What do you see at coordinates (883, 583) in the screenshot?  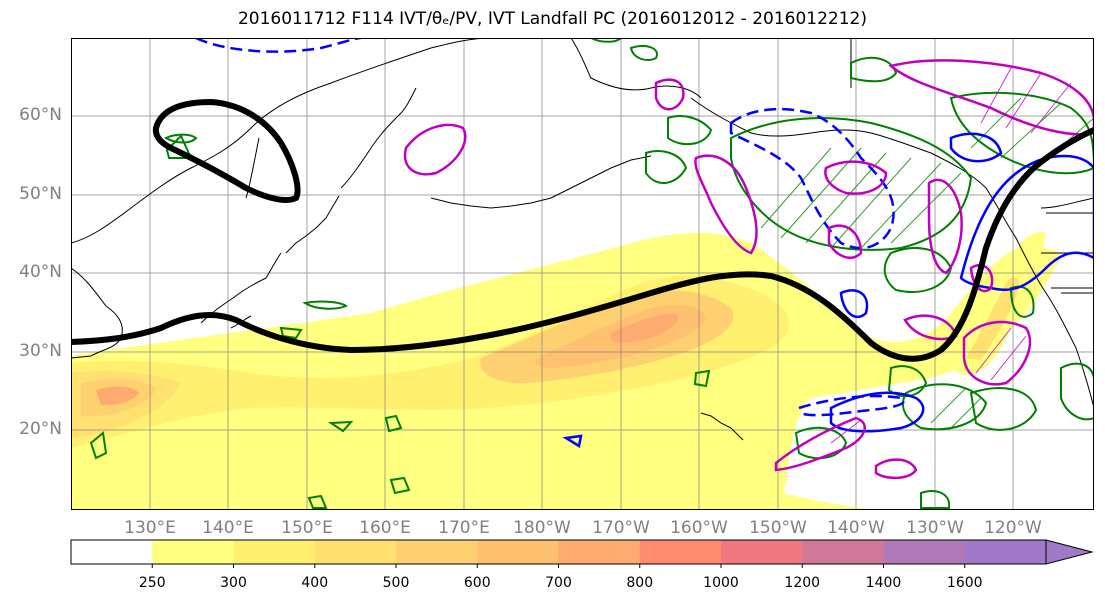 I see `colorbar-tick-label: 1400` at bounding box center [883, 583].